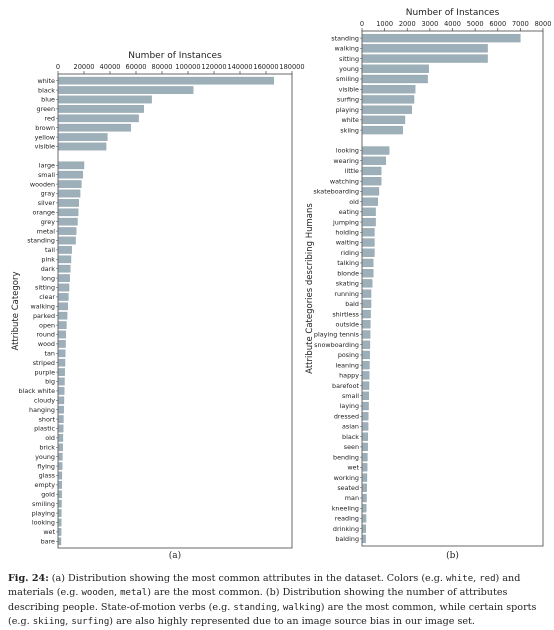 This screenshot has width=554, height=630. I want to click on category-label-b: laying, so click(349, 406).